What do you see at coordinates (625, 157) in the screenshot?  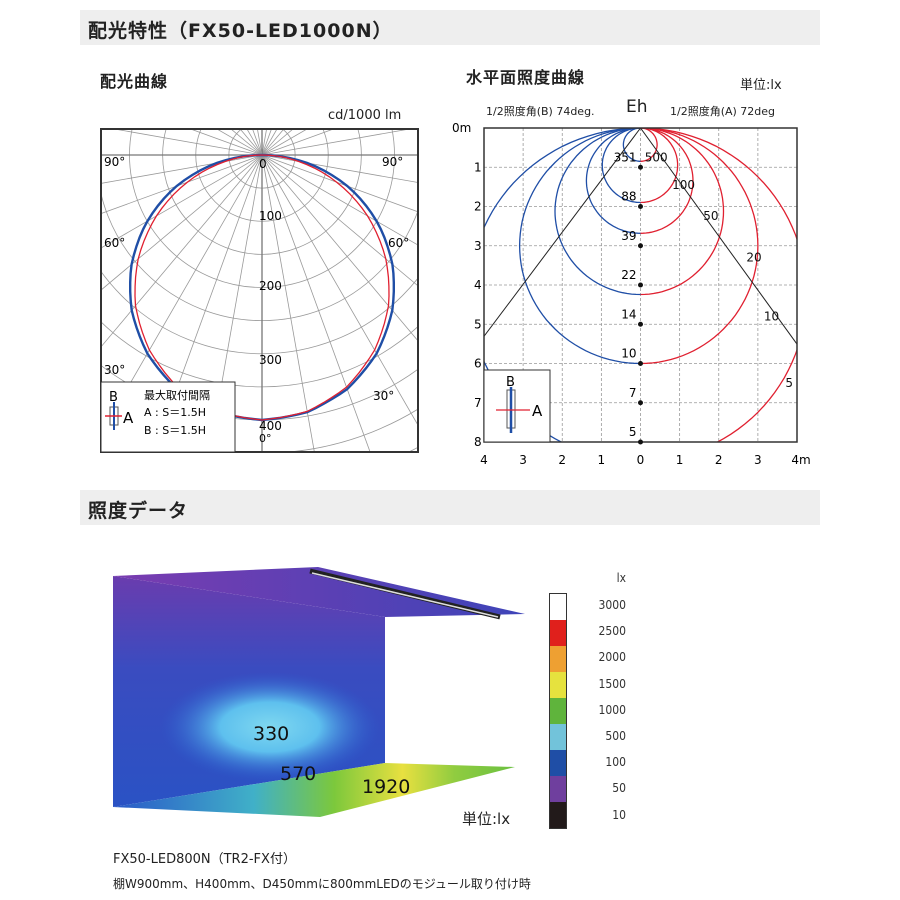 I see `axis-point-value: 351` at bounding box center [625, 157].